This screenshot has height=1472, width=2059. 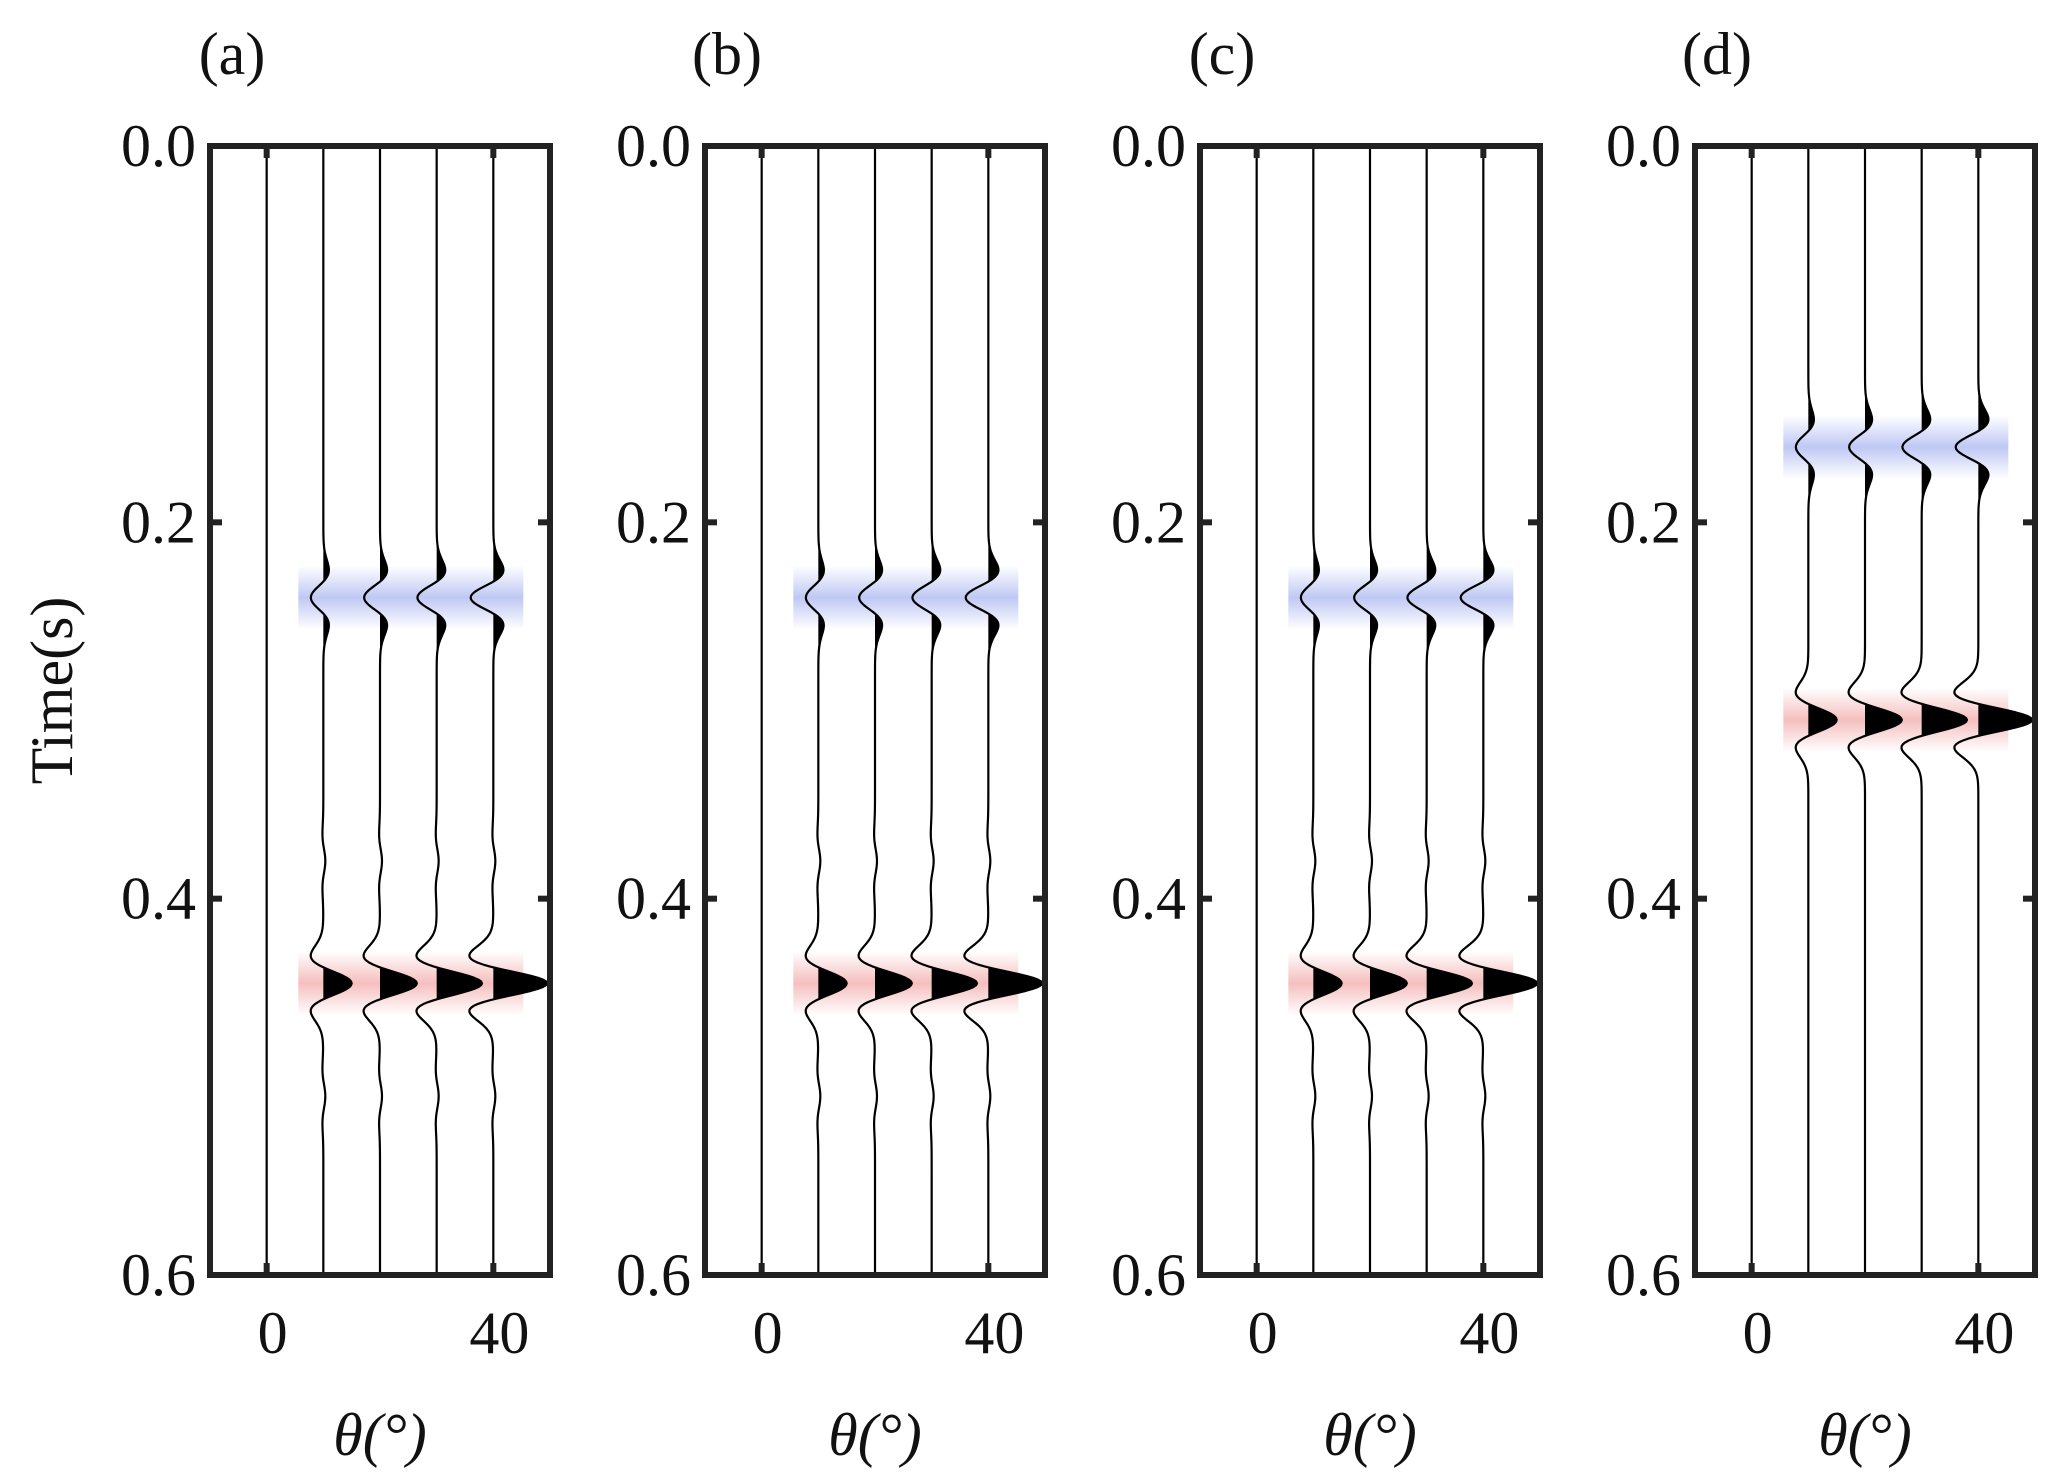 What do you see at coordinates (52, 691) in the screenshot?
I see `y-axis-label: Time(s)` at bounding box center [52, 691].